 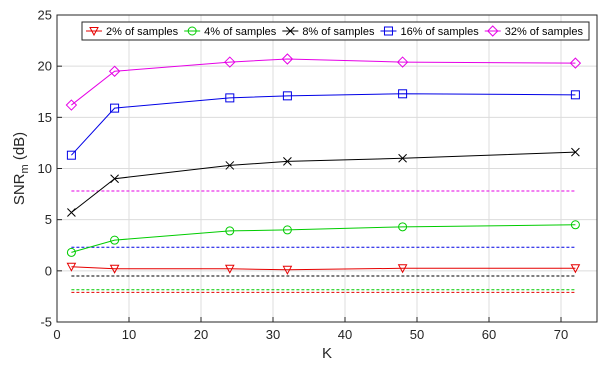 I want to click on legend-entry-1-label: 2% of samples, so click(x=142, y=32).